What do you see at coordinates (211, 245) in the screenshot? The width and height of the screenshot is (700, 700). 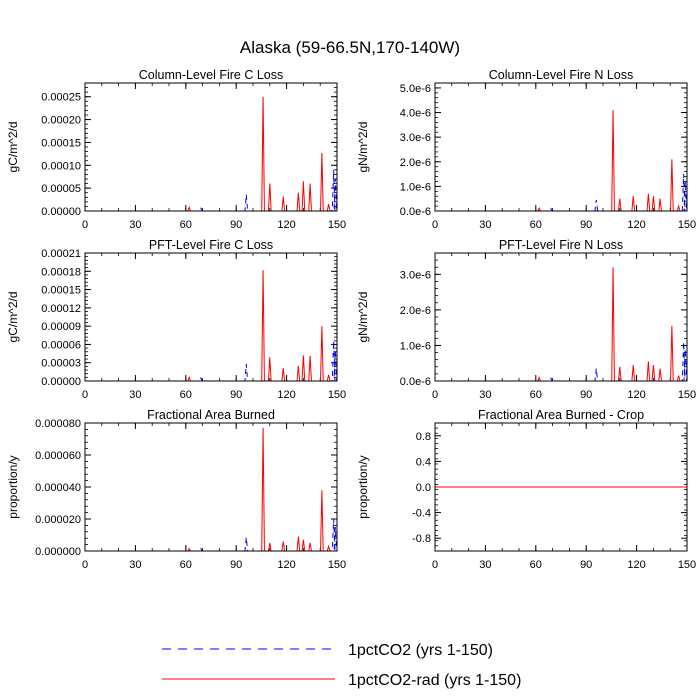 I see `panel-title: PFT-Level Fire C Loss` at bounding box center [211, 245].